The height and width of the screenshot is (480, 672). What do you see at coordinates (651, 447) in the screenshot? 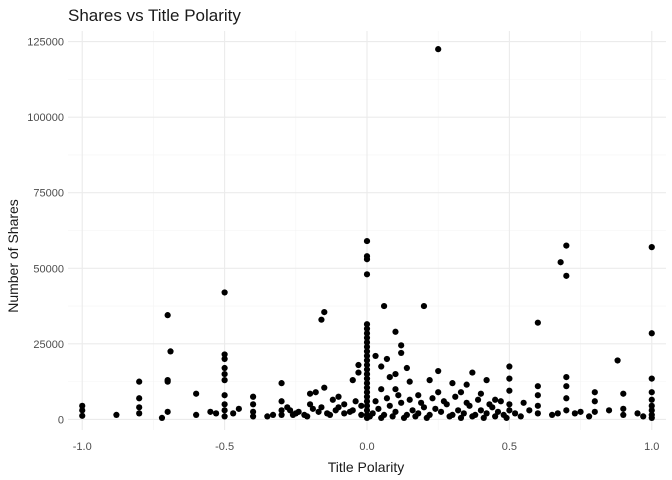
I see `x-tick-label: 1.0` at bounding box center [651, 447].